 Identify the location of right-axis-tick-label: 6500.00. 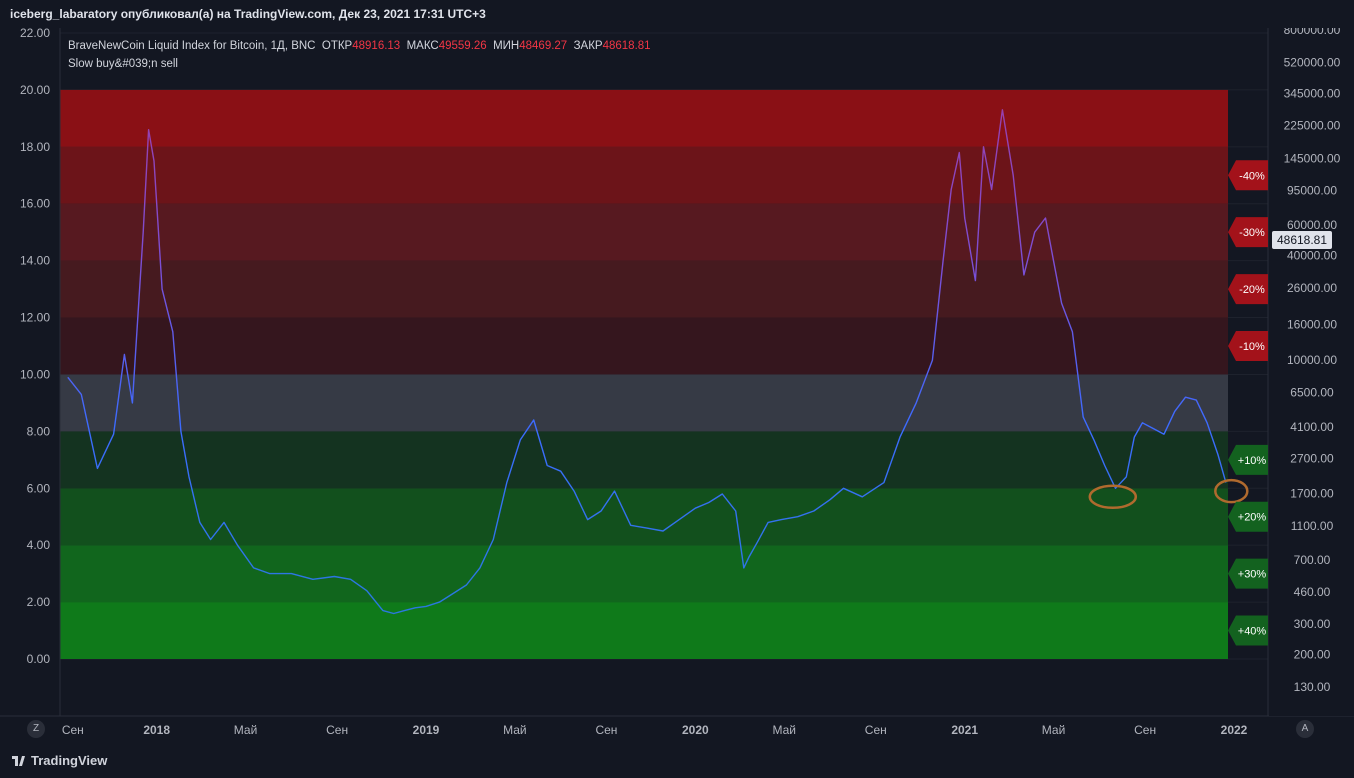
(1312, 392).